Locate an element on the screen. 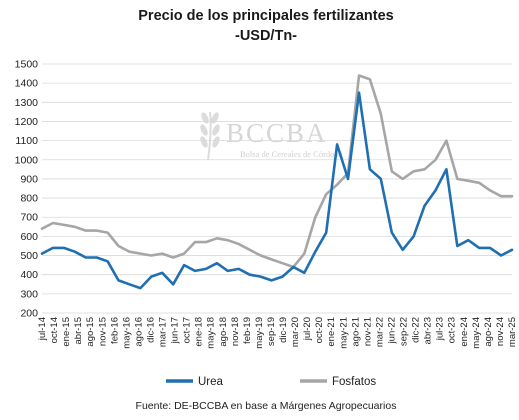  x-tick-label: nov-15 is located at coordinates (102, 331).